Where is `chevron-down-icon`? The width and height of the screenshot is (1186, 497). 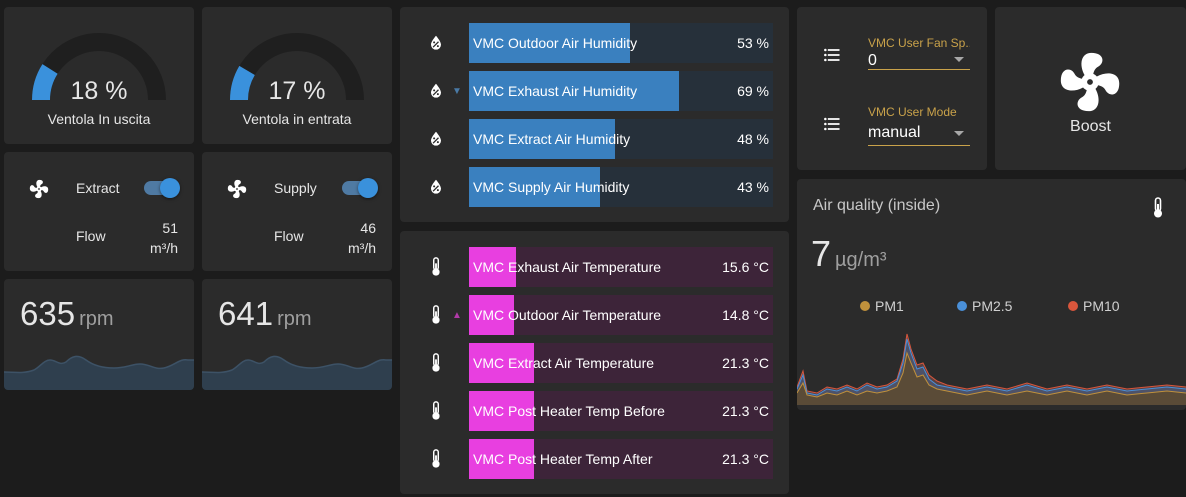 chevron-down-icon is located at coordinates (959, 59).